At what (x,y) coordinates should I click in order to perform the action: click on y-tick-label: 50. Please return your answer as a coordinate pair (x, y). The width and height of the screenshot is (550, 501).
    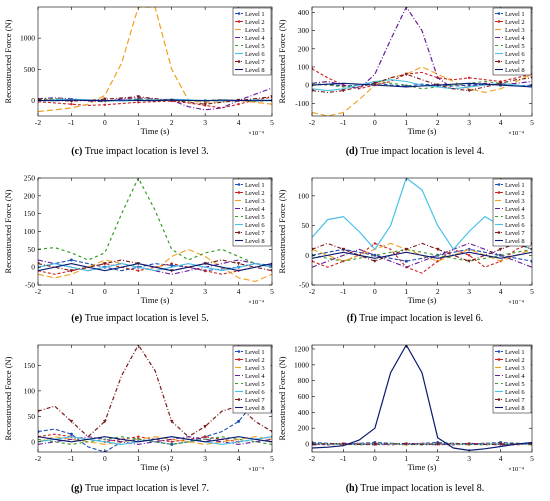
    Looking at the image, I should click on (32, 249).